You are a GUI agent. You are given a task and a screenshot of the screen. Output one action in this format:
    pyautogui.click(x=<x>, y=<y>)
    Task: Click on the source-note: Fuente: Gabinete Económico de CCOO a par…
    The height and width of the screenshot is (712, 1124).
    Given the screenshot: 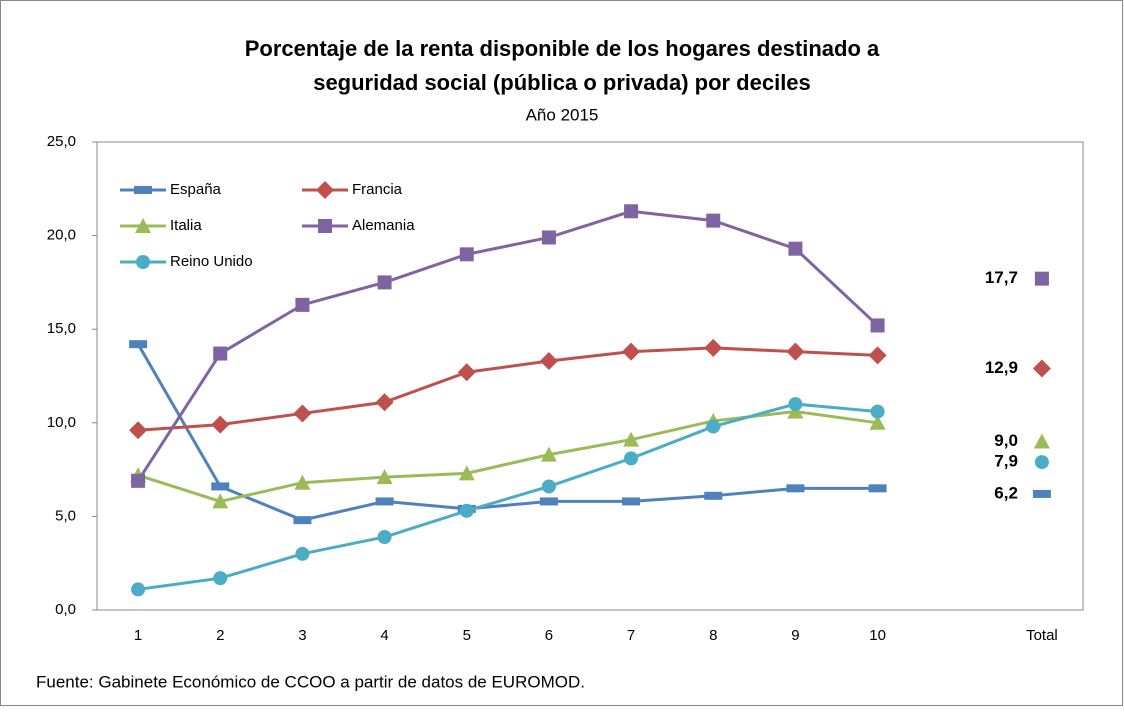 What is the action you would take?
    pyautogui.click(x=310, y=681)
    